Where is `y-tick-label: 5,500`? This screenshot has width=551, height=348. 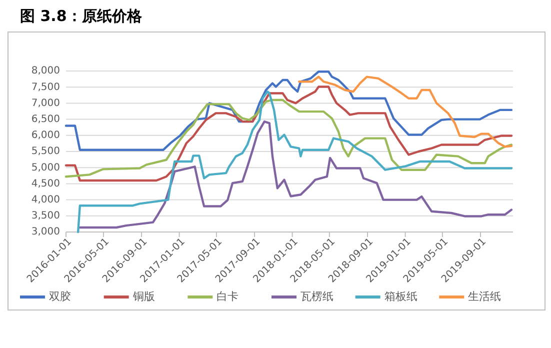 y-tick-label: 5,500 is located at coordinates (45, 152).